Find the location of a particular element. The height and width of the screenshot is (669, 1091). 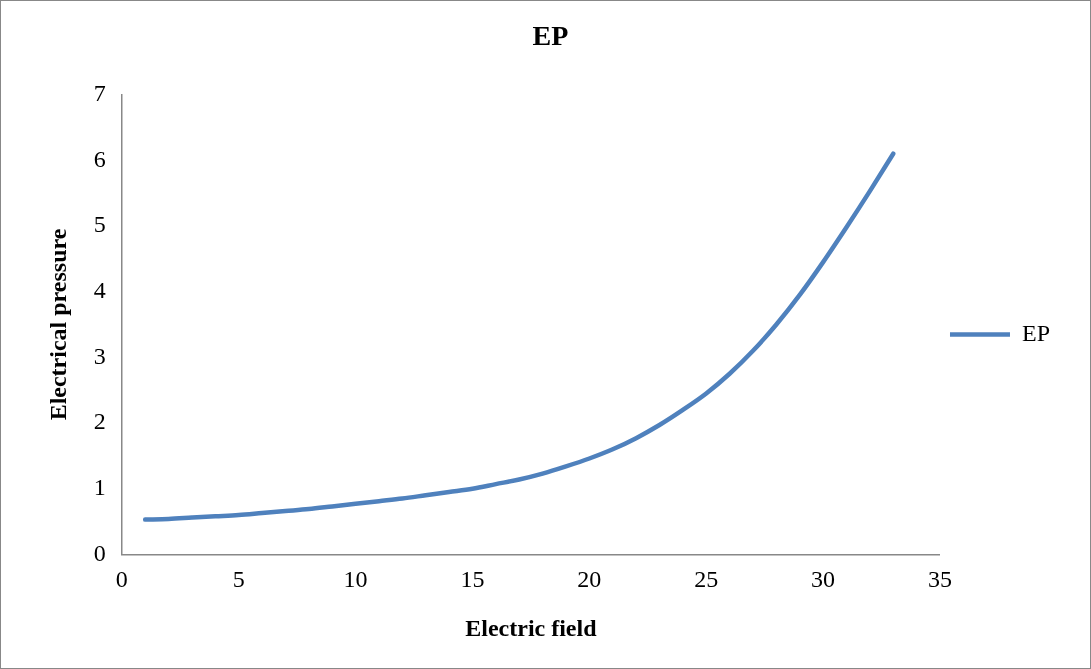

y-tick-label: 1 is located at coordinates (99, 487).